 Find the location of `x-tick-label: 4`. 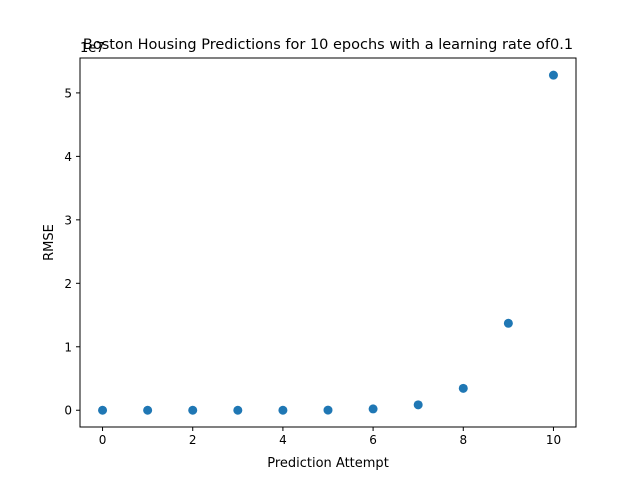

x-tick-label: 4 is located at coordinates (283, 440).